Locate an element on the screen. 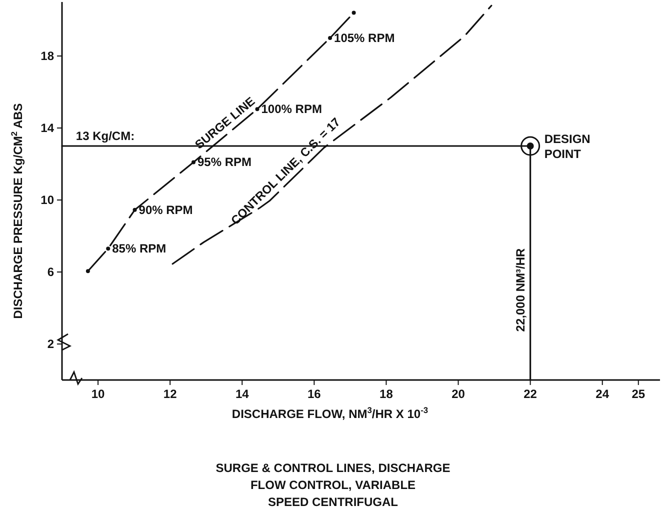  x-tick-label: 24 is located at coordinates (603, 394).